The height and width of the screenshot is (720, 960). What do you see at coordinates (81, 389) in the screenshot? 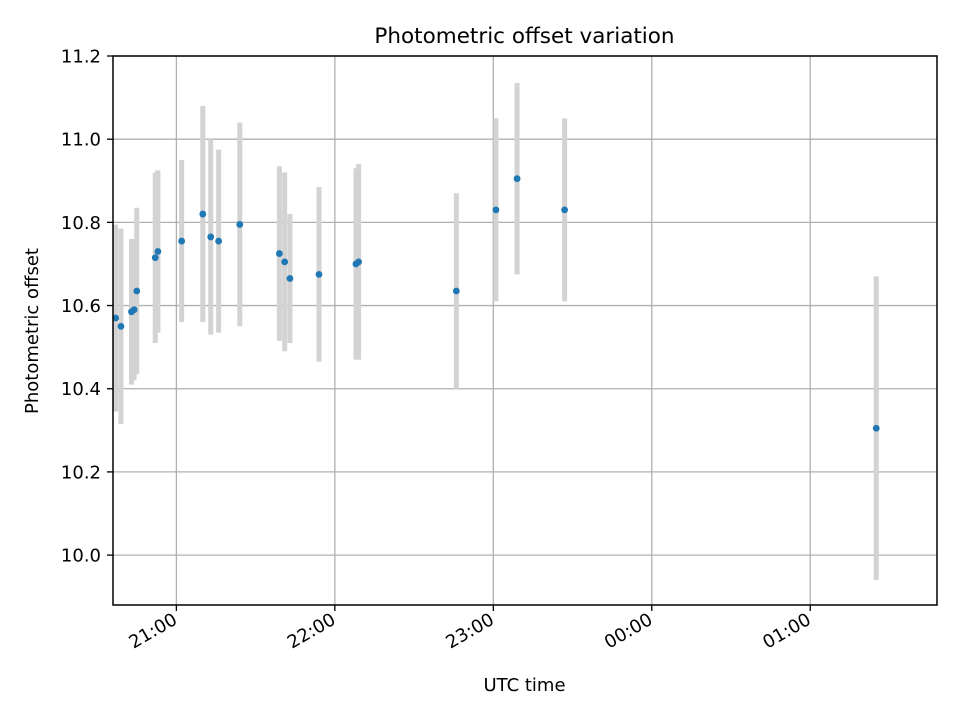
I see `y-tick-label: 10.4` at bounding box center [81, 389].